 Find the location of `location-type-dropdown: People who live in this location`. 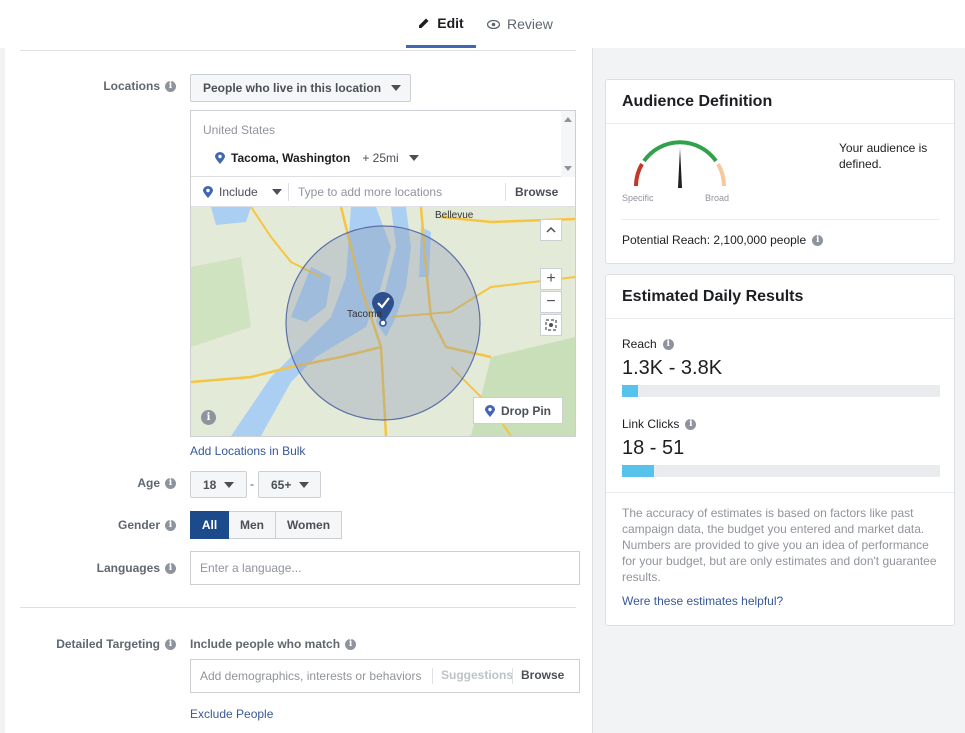

location-type-dropdown: People who live in this location is located at coordinates (300, 88).